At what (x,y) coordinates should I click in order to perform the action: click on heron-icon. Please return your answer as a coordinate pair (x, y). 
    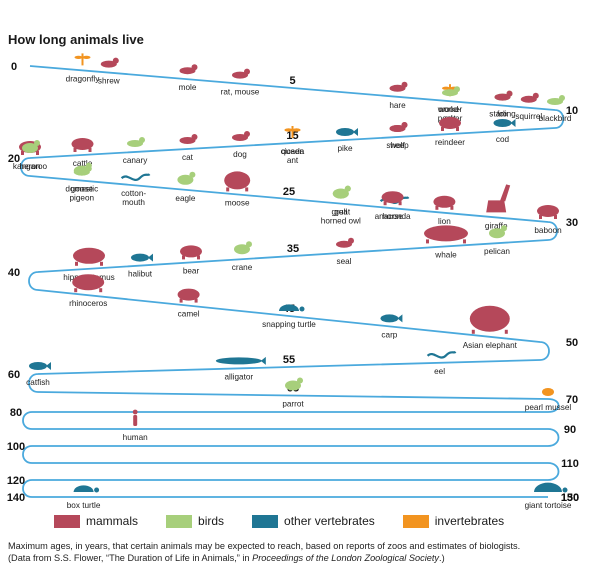
    Looking at the image, I should click on (31, 146).